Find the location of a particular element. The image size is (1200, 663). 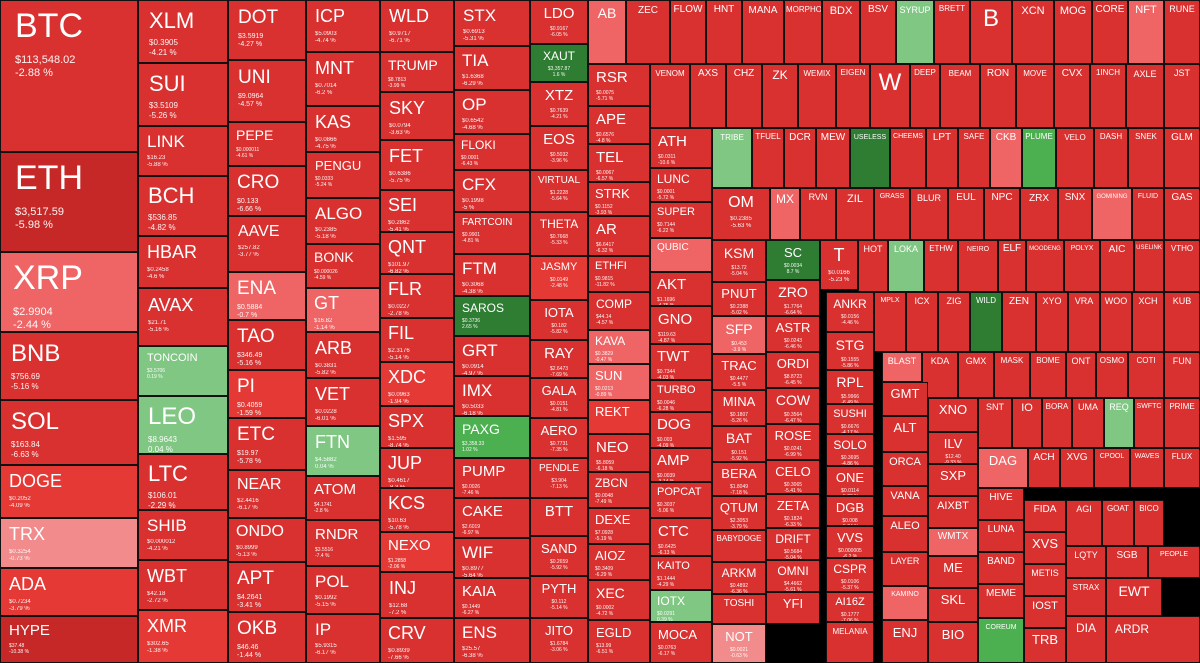

tile-ldo: LDO $0.9167 -6.05 % is located at coordinates (559, 22).